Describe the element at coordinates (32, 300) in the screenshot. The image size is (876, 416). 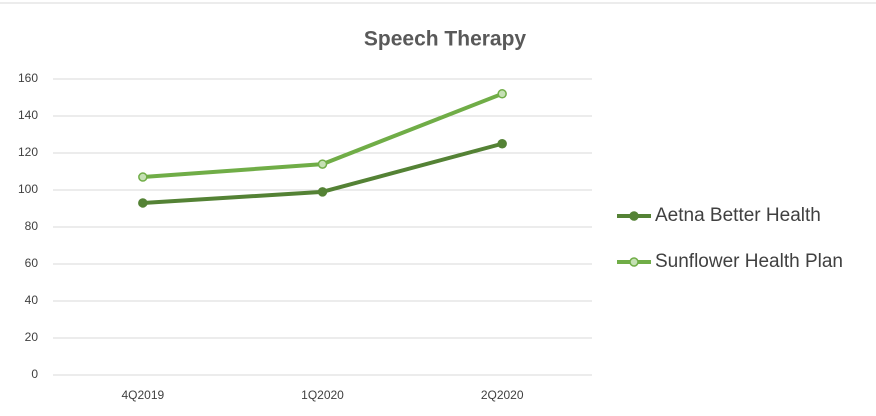
I see `y-tick-label: 40` at that location.